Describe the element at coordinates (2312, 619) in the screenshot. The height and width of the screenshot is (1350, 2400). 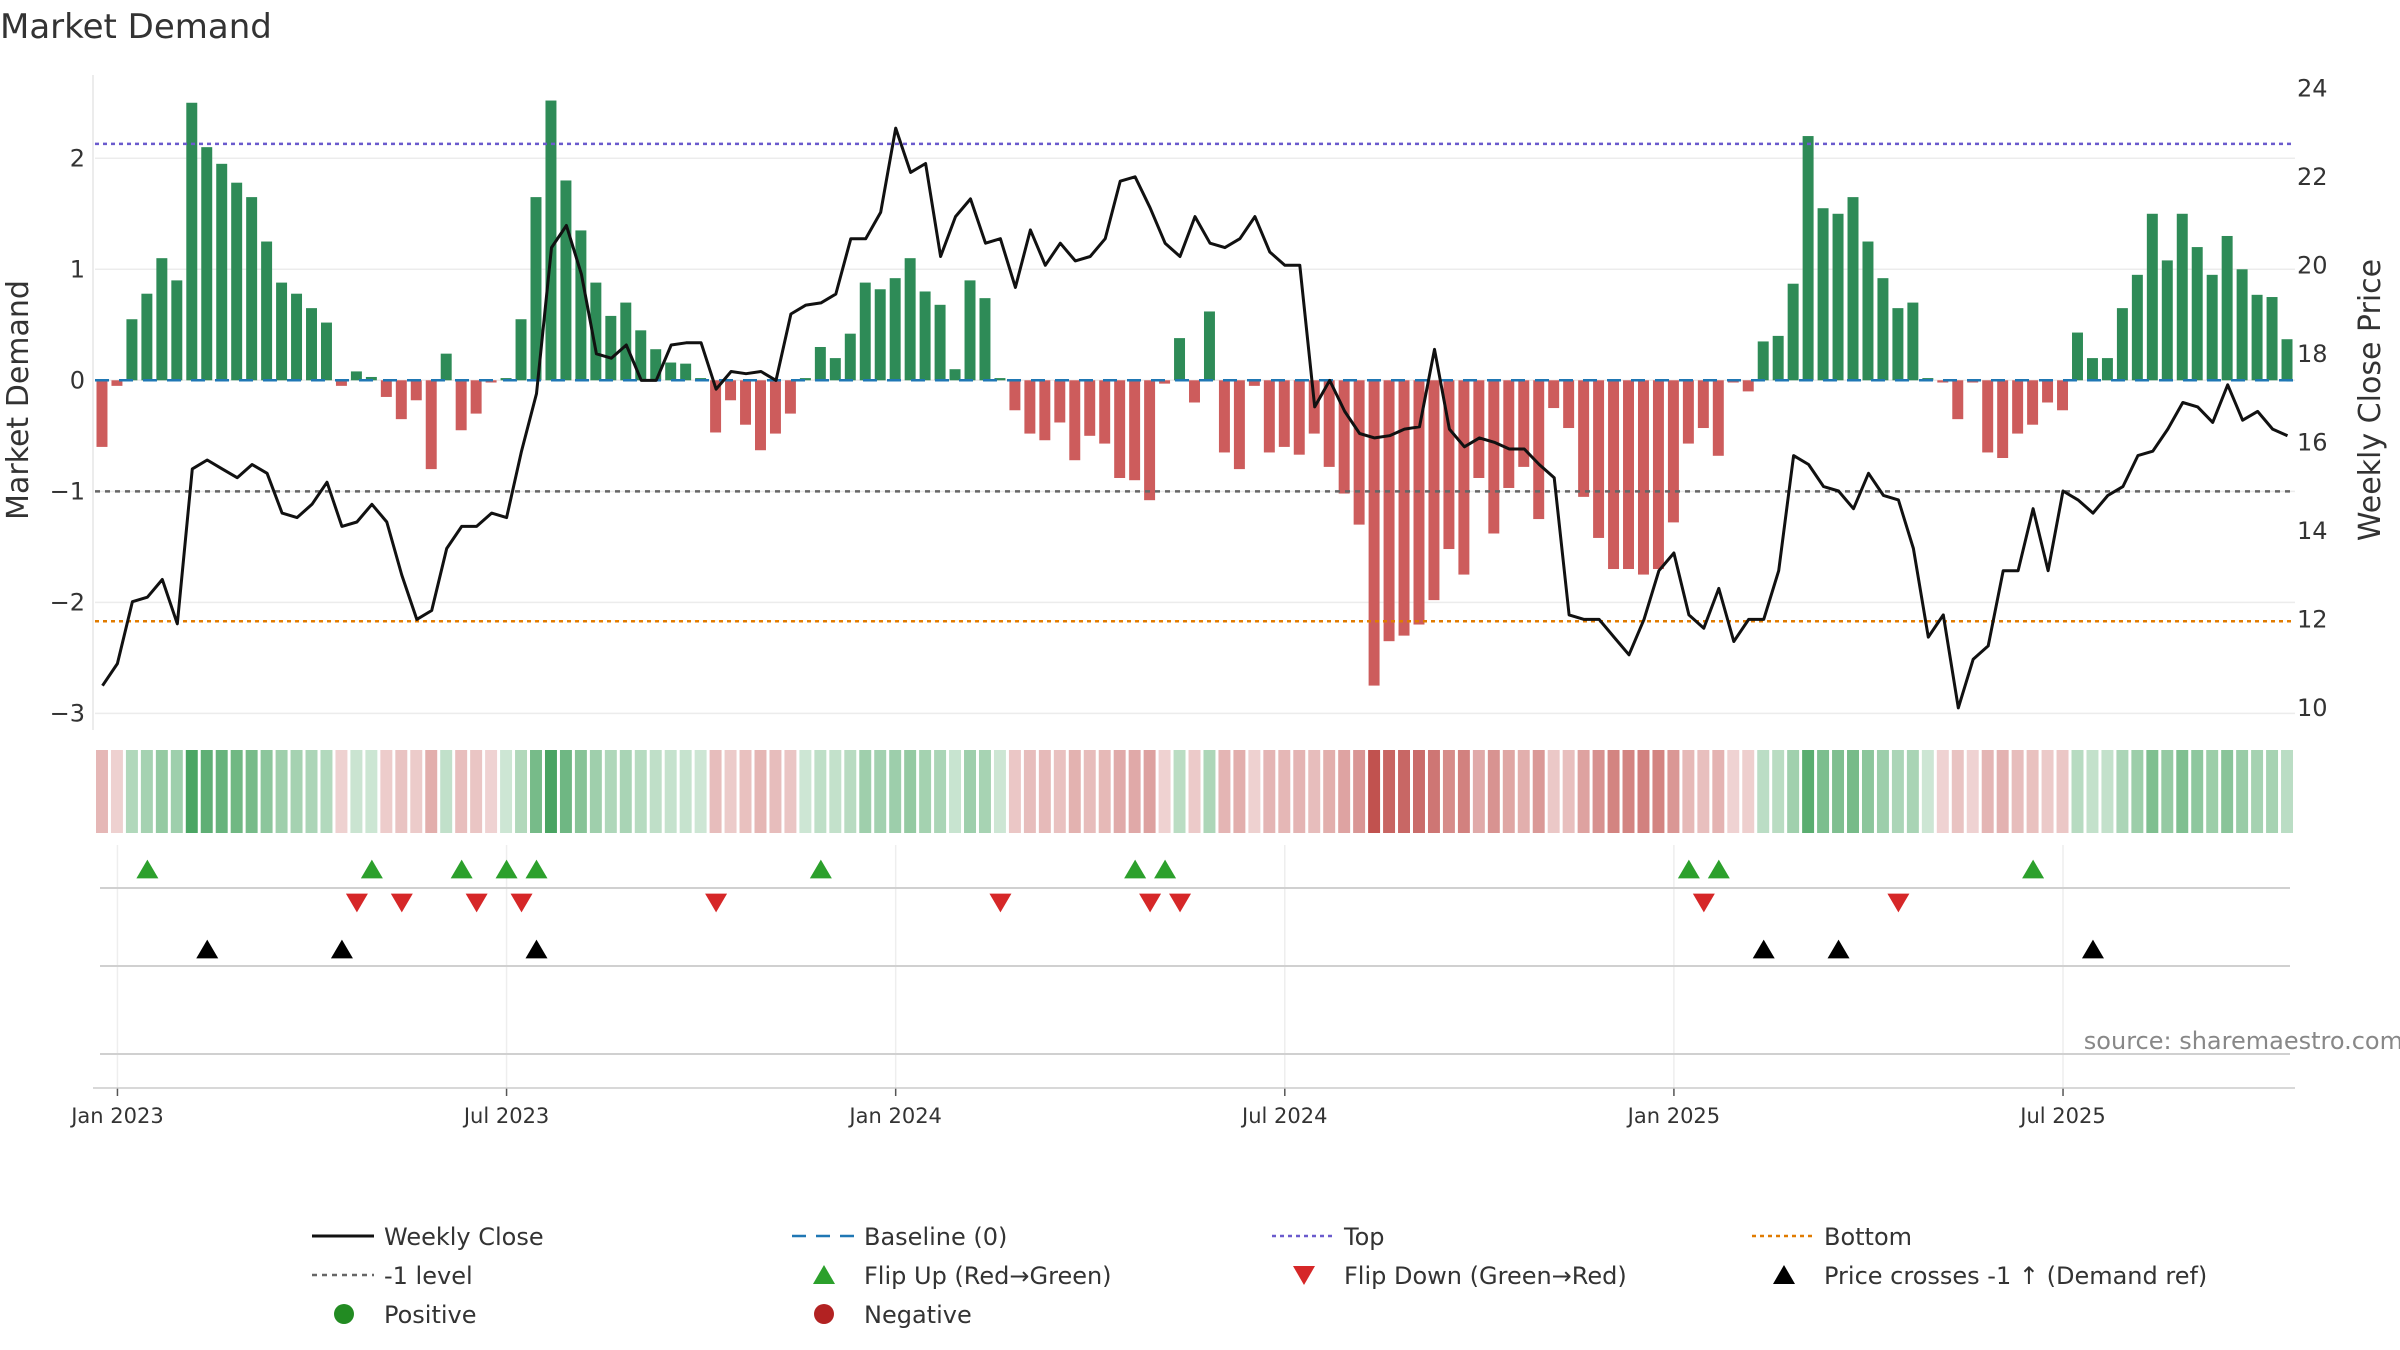
I see `y2-tick-label: 12` at that location.